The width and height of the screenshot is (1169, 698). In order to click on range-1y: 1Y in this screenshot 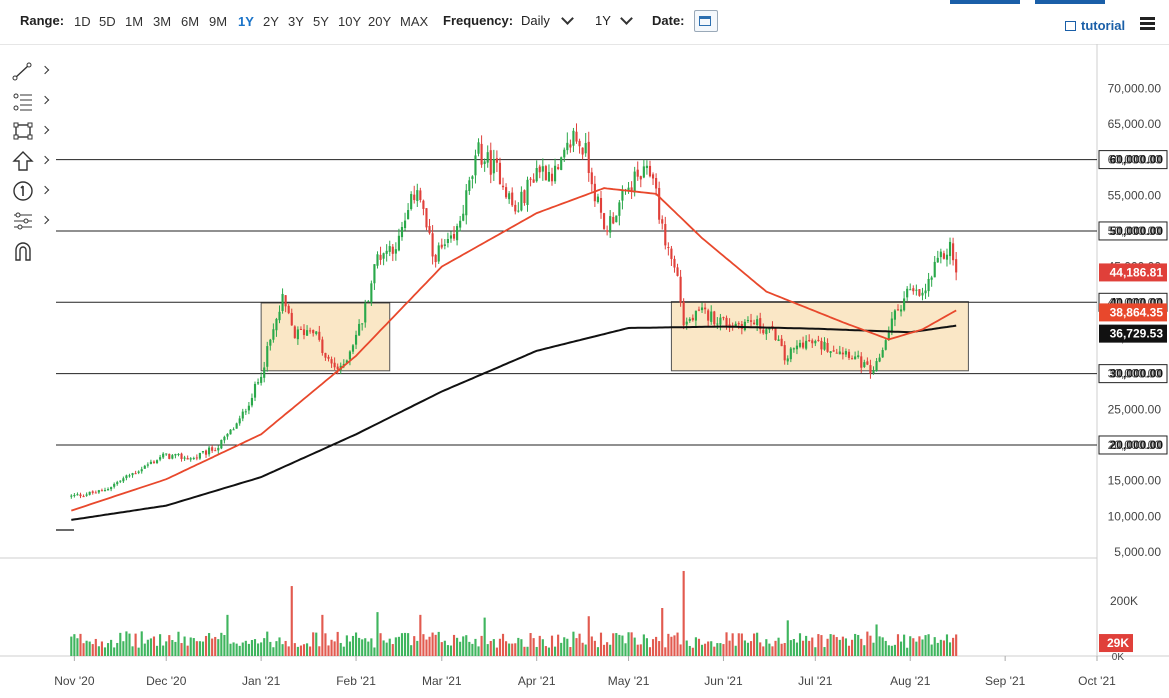, I will do `click(246, 21)`.